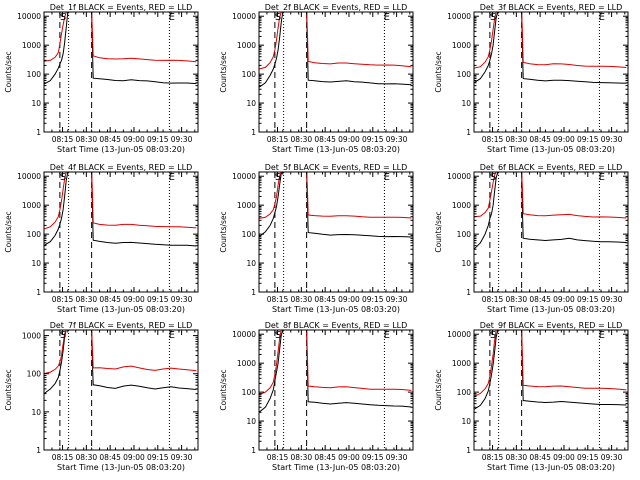 The width and height of the screenshot is (640, 480). I want to click on chart-title: Det_9f BLACK = Events, RED = LLD, so click(551, 325).